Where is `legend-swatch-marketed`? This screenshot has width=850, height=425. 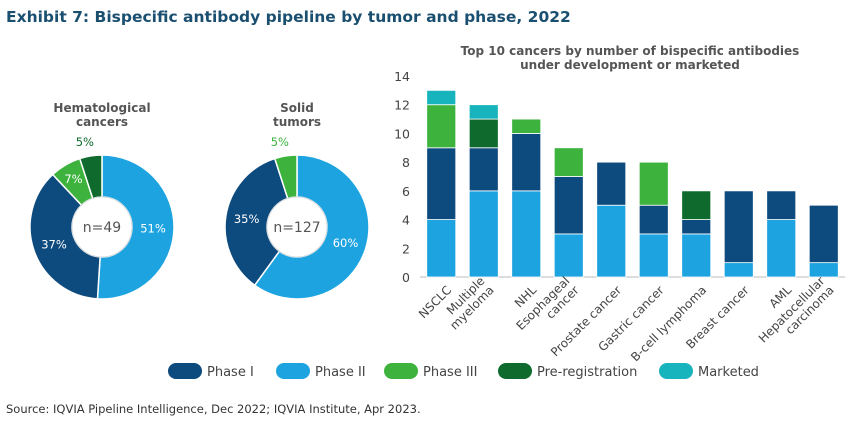 legend-swatch-marketed is located at coordinates (676, 371).